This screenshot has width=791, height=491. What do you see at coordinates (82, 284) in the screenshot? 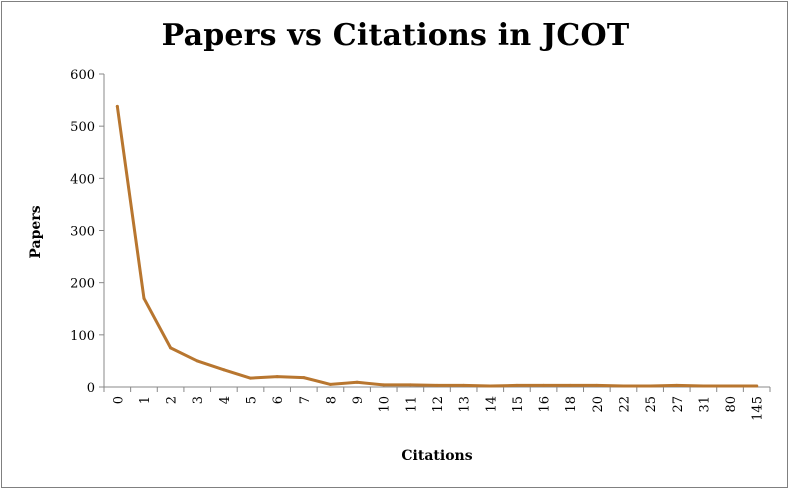
I see `y-tick-label: 200` at bounding box center [82, 284].